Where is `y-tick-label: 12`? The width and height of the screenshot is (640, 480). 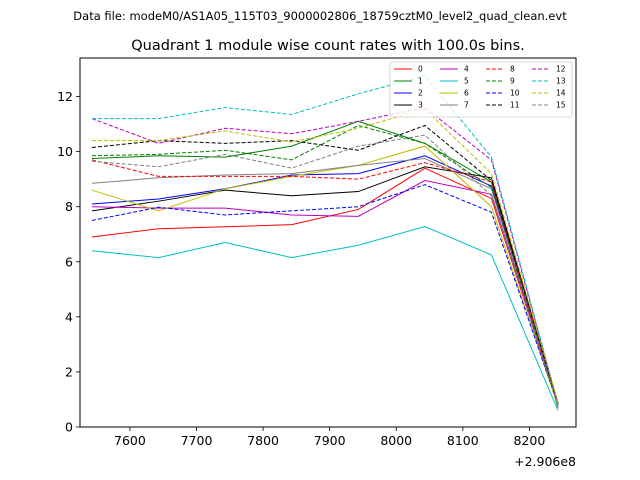 y-tick-label: 12 is located at coordinates (65, 96).